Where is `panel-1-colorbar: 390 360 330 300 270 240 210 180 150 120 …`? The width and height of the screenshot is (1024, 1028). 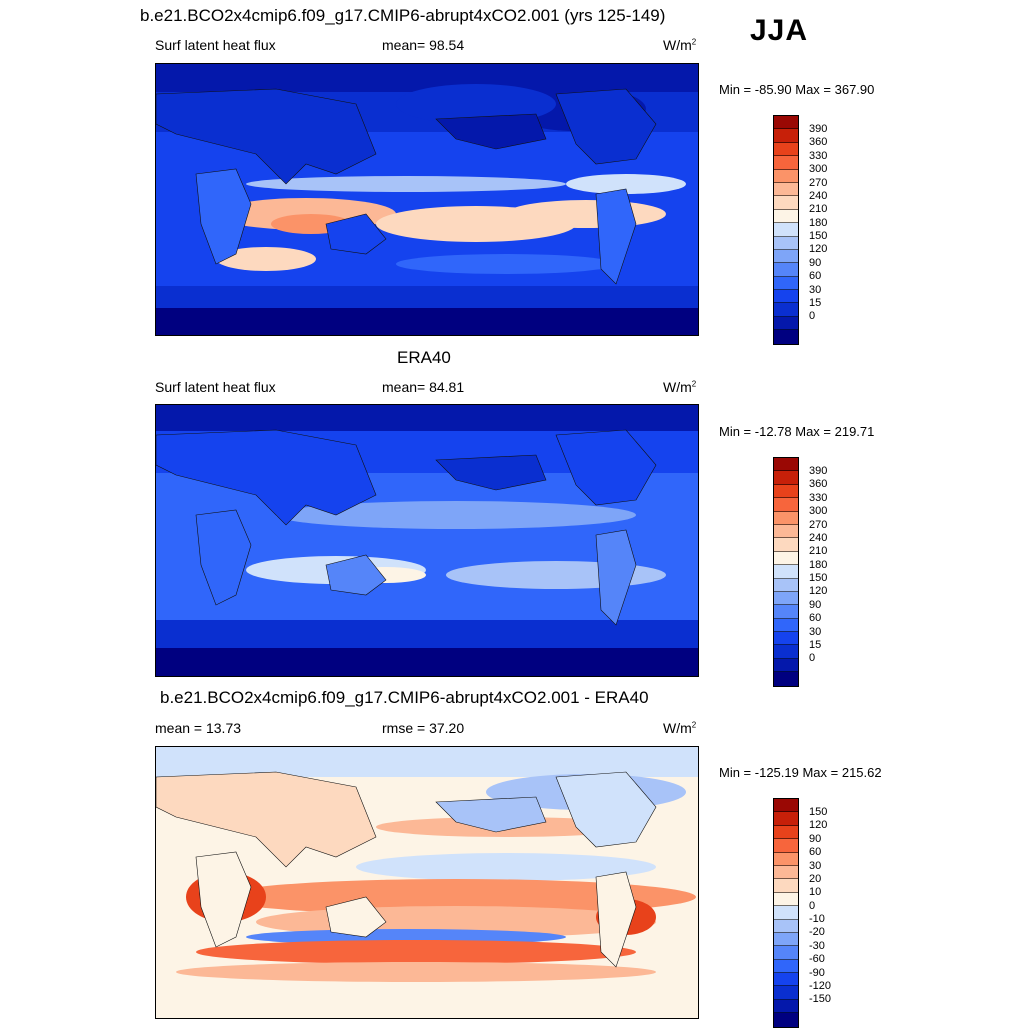 panel-1-colorbar: 390 360 330 300 270 240 210 180 150 120 … is located at coordinates (813, 230).